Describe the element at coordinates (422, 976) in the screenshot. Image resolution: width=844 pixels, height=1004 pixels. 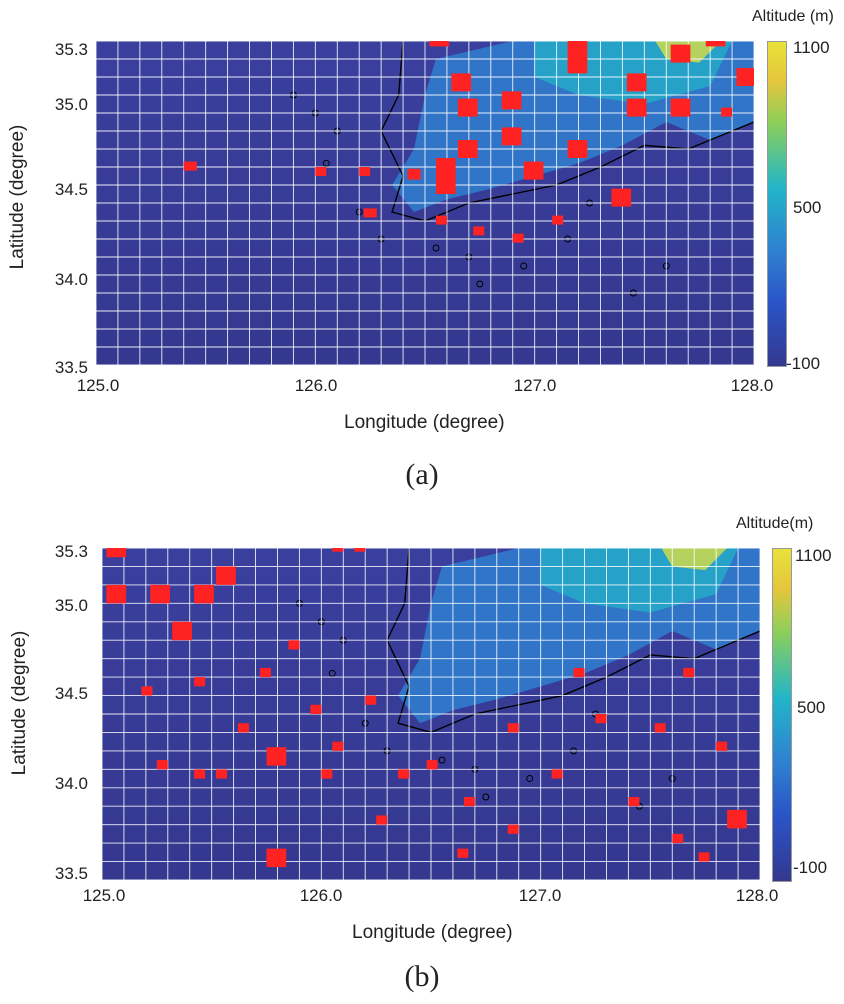
I see `panel-caption: (b)` at that location.